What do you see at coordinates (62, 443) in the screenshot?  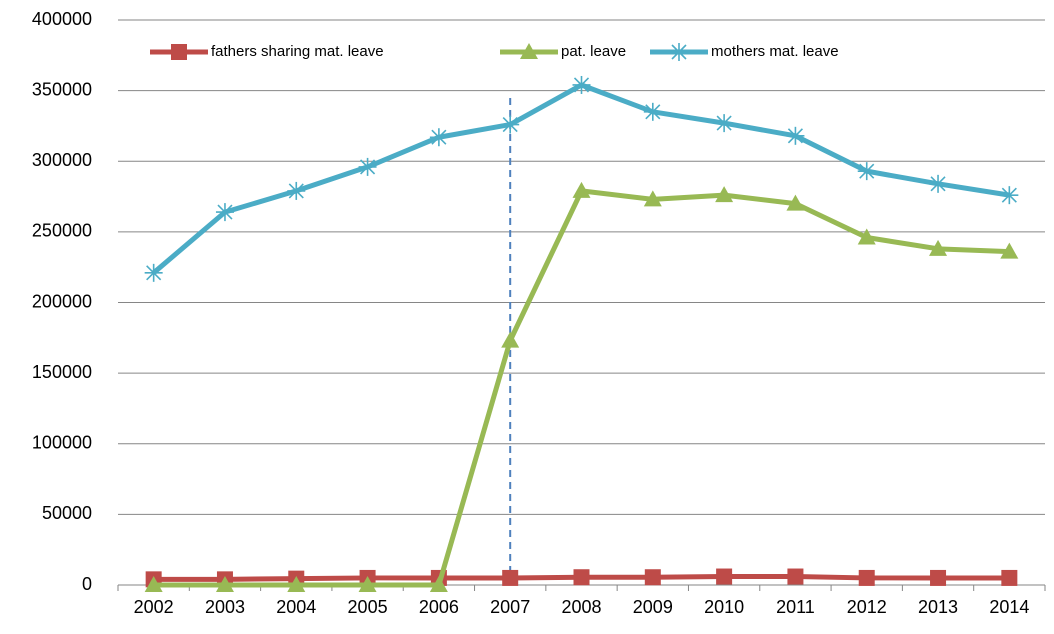 I see `y-tick-label: 100000` at bounding box center [62, 443].